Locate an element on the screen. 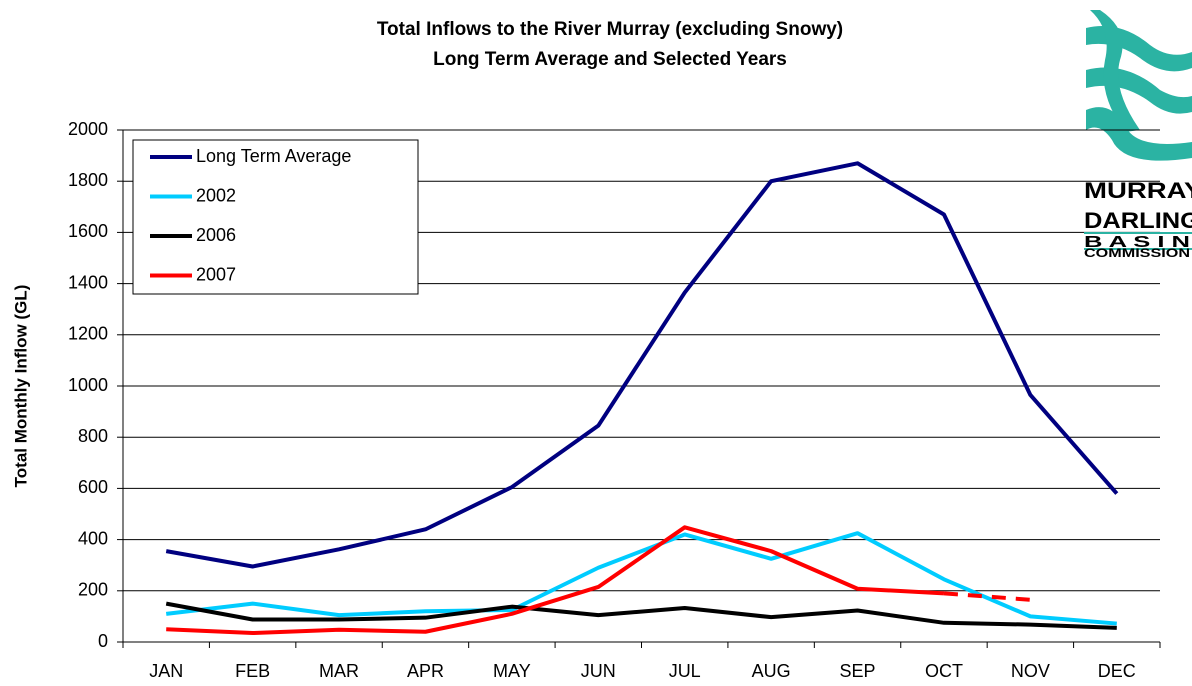  legend-label: 2006 is located at coordinates (216, 235).